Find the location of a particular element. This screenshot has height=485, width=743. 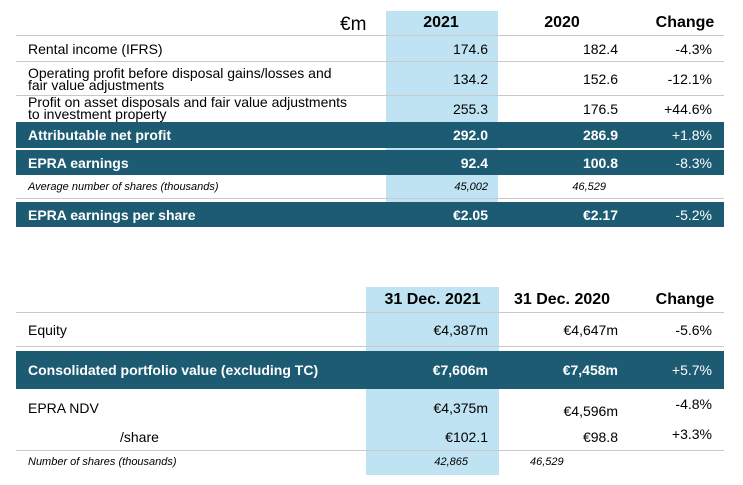

value-change: -5.2% is located at coordinates (693, 214).